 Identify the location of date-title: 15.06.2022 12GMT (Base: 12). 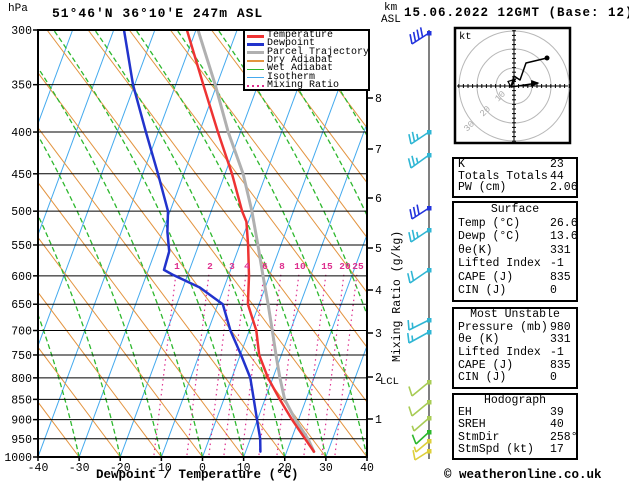
(516, 13).